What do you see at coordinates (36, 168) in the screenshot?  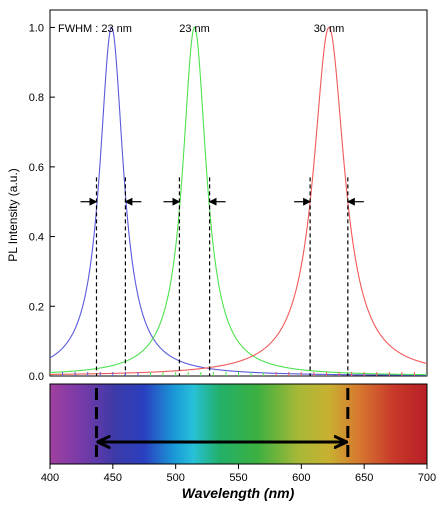 I see `y-tick-label: 0.6` at bounding box center [36, 168].